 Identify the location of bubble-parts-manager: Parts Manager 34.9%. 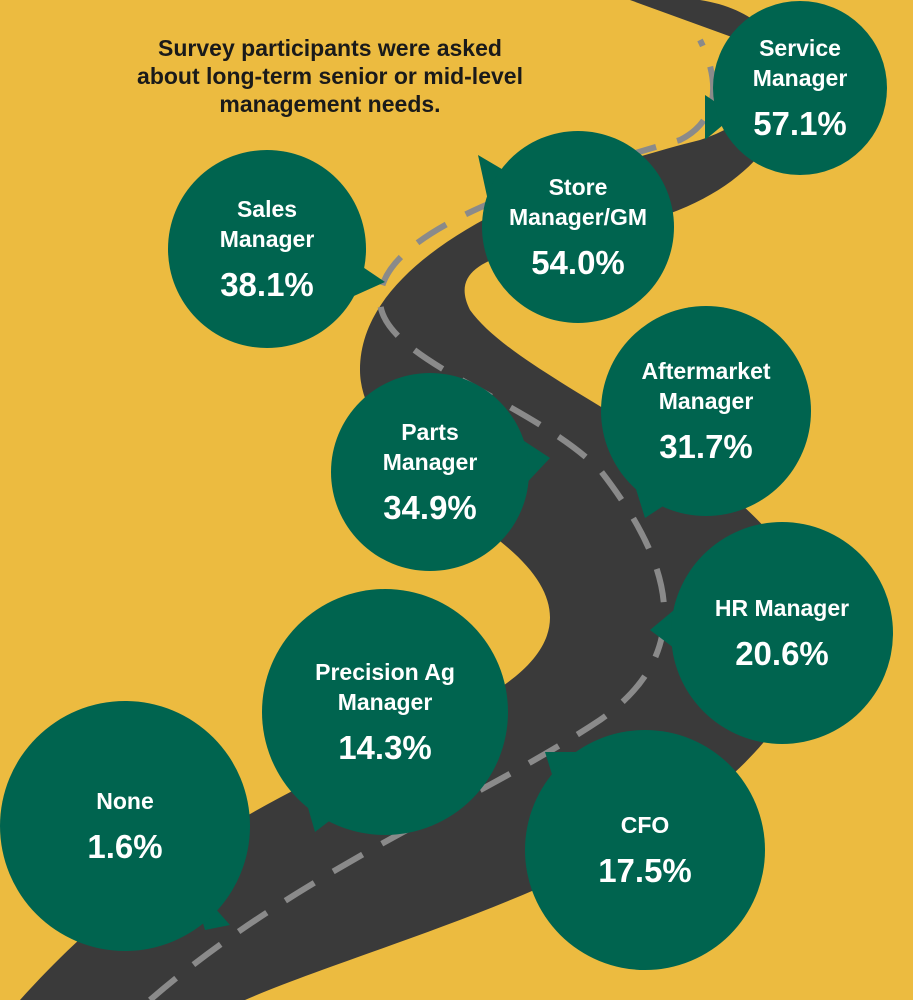
(430, 472).